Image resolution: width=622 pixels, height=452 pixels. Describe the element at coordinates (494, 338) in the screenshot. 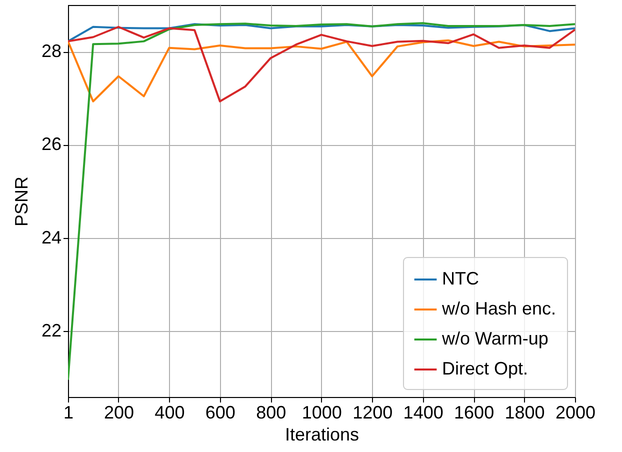

I see `legend-label: w/o Warm-up` at that location.